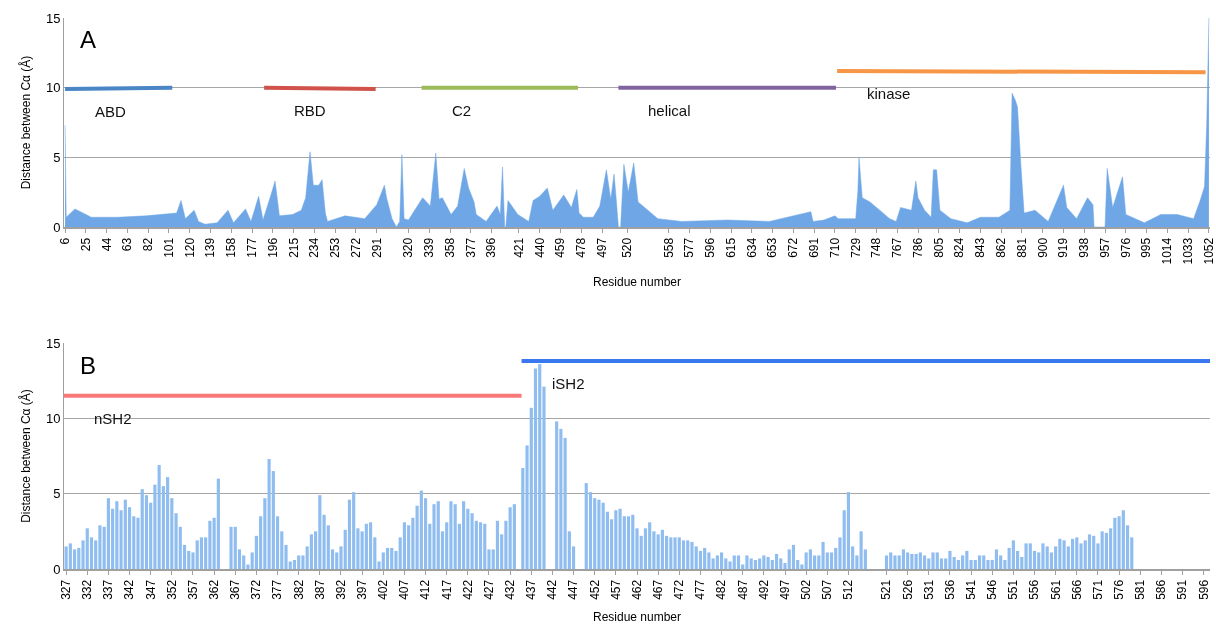  Describe the element at coordinates (886, 589) in the screenshot. I see `x-tick-label: 521` at that location.